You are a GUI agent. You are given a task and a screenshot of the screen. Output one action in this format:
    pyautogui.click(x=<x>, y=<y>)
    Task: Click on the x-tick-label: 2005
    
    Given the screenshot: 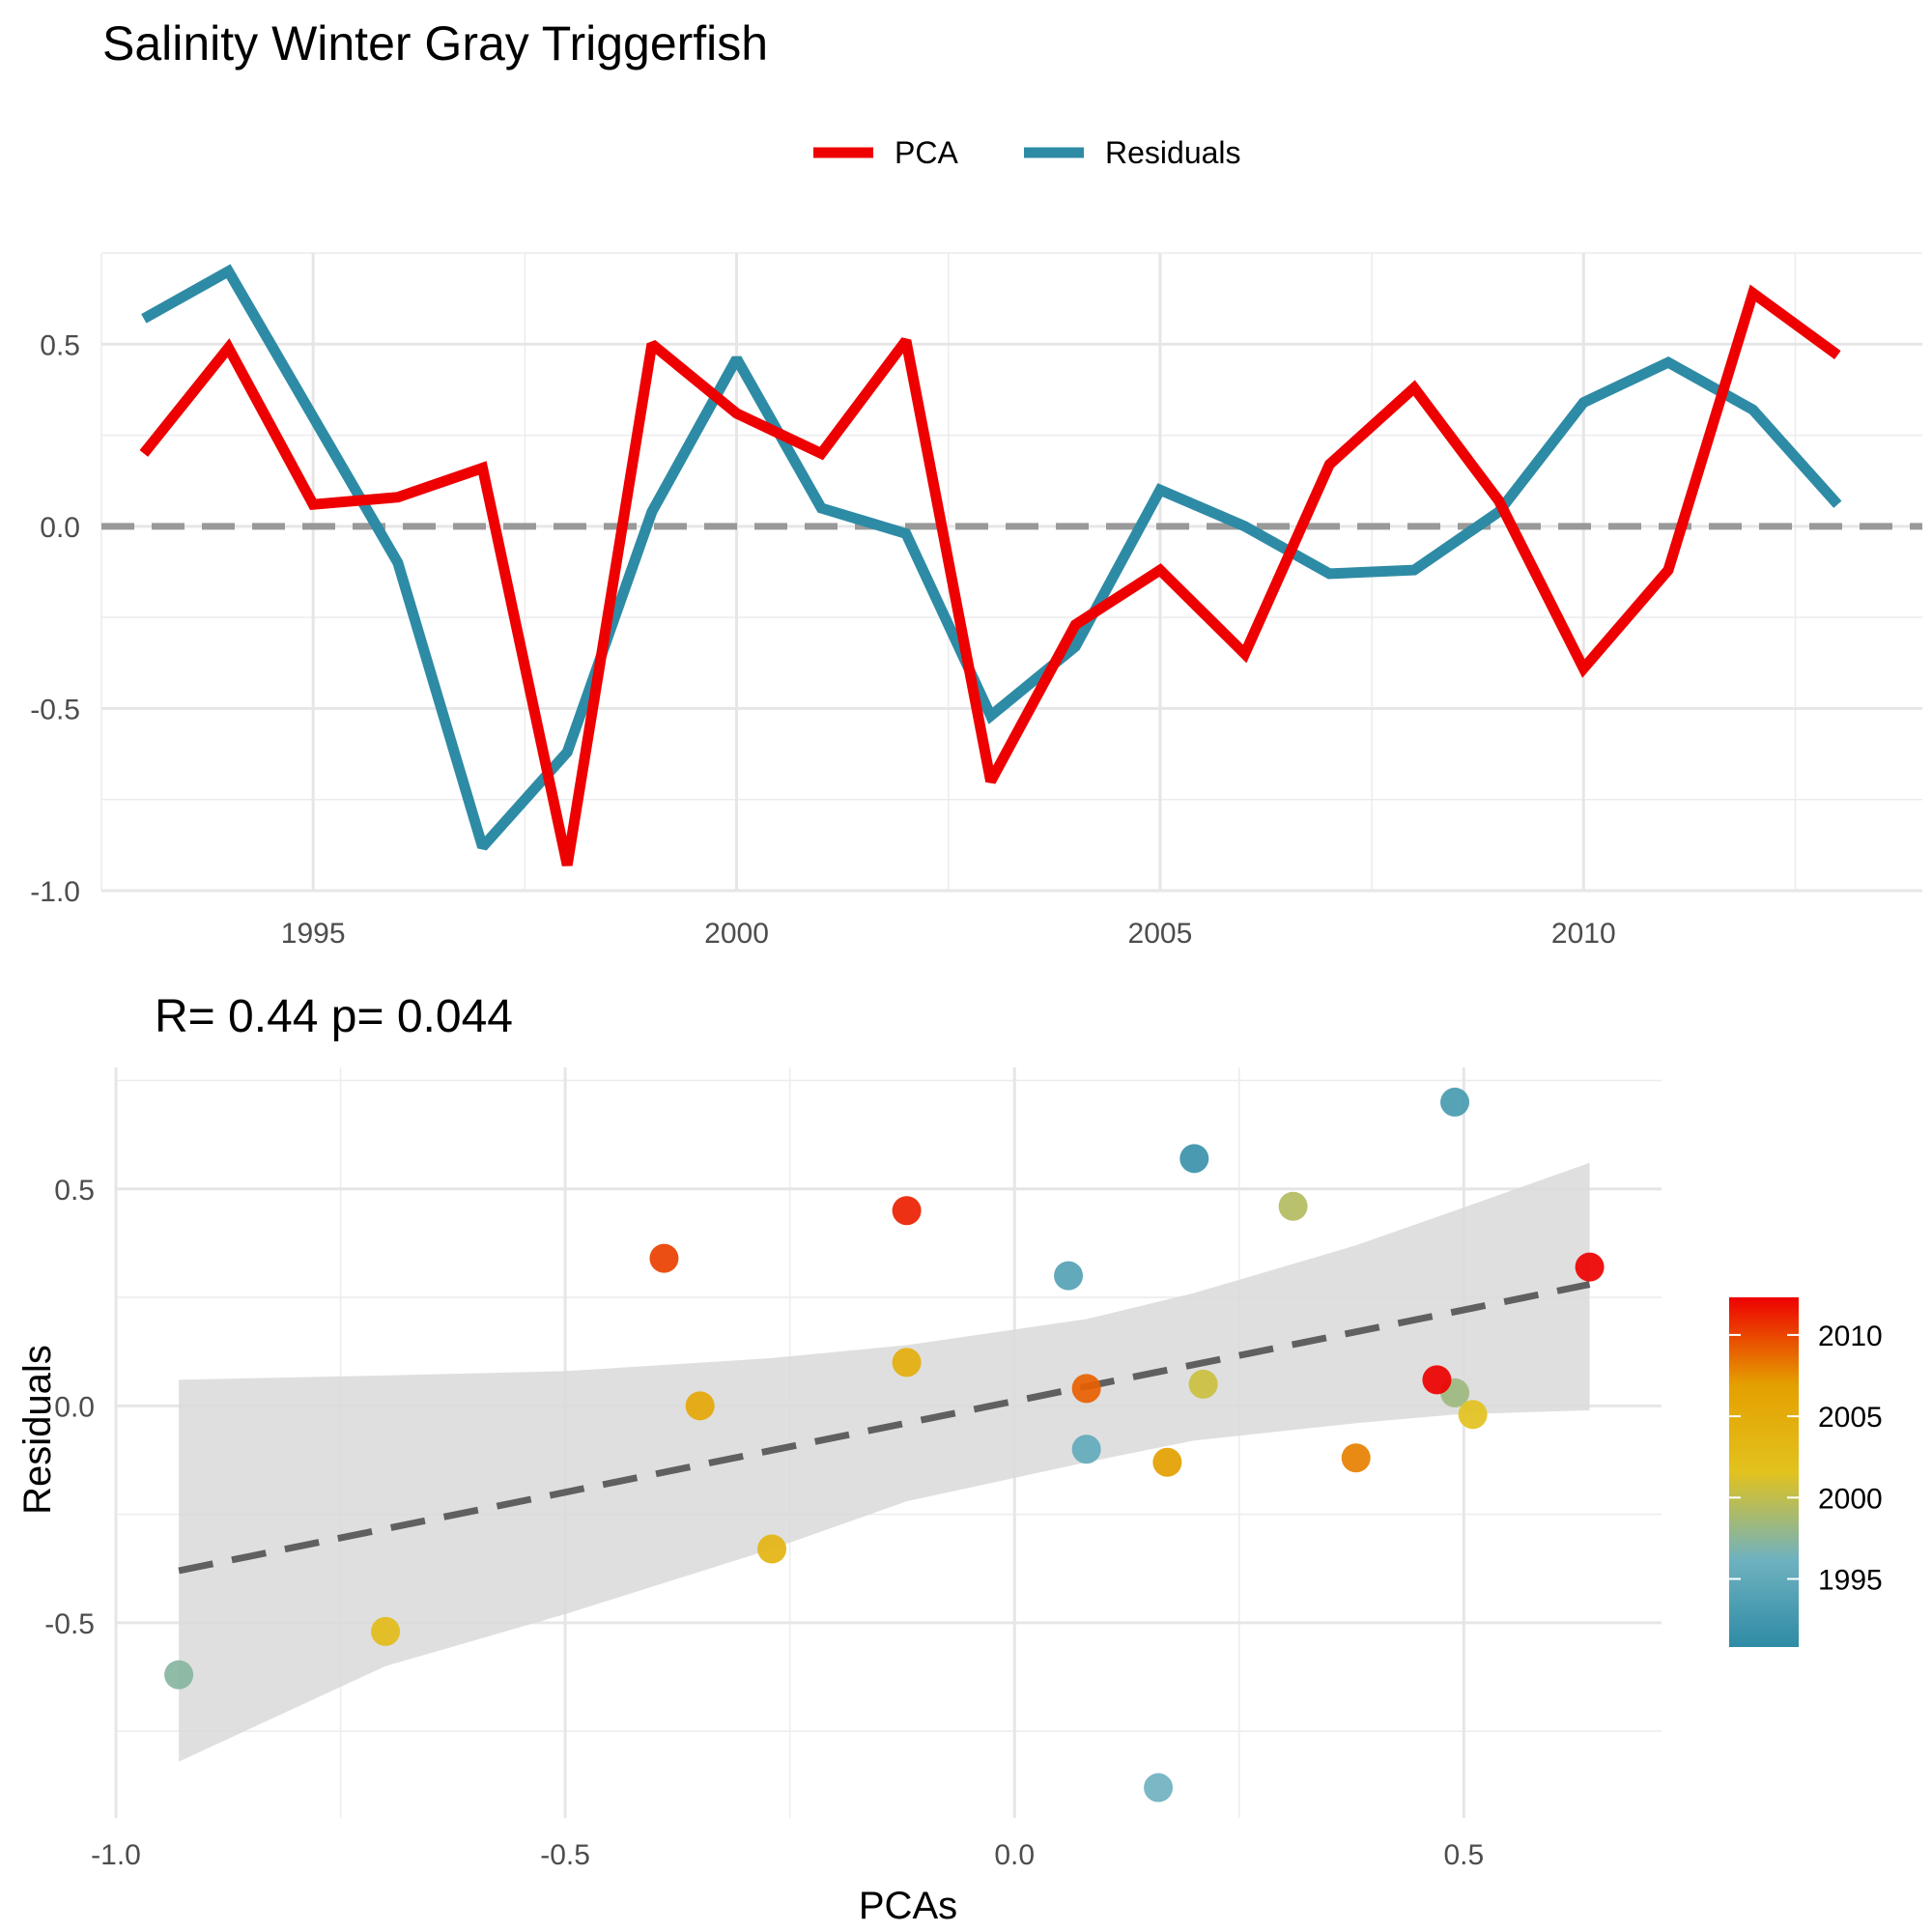 What is the action you would take?
    pyautogui.click(x=1160, y=934)
    